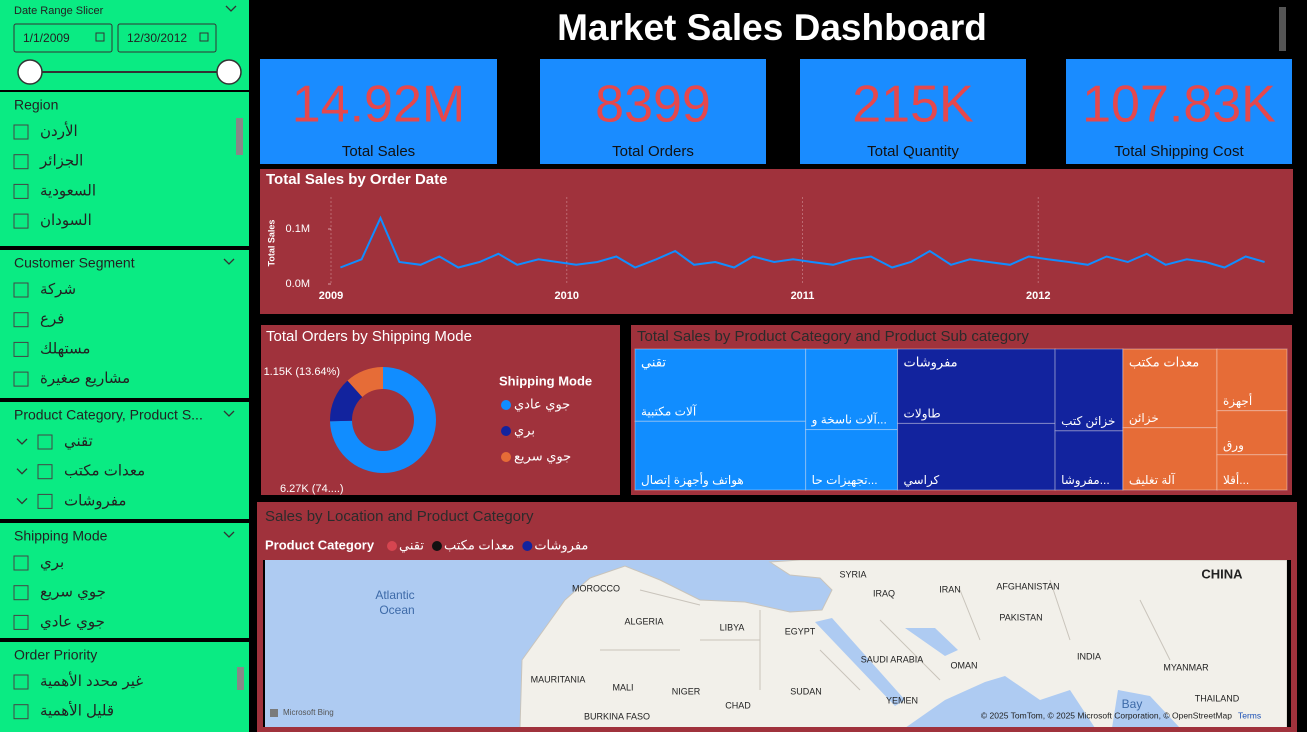 This screenshot has width=1307, height=732. What do you see at coordinates (399, 516) in the screenshot?
I see `chart-title: Sales by Location and Product Category` at bounding box center [399, 516].